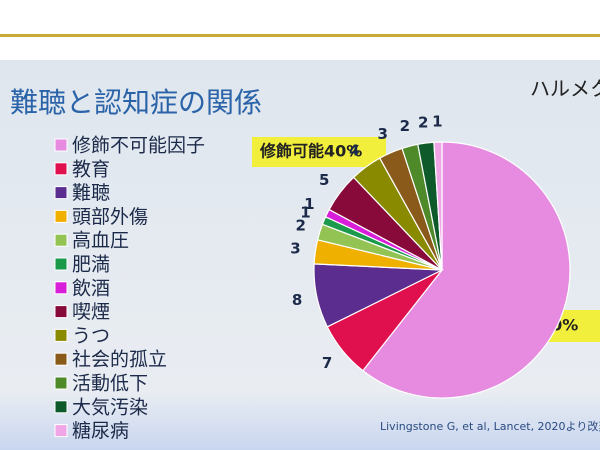  I want to click on brand: ハルメク, so click(565, 89).